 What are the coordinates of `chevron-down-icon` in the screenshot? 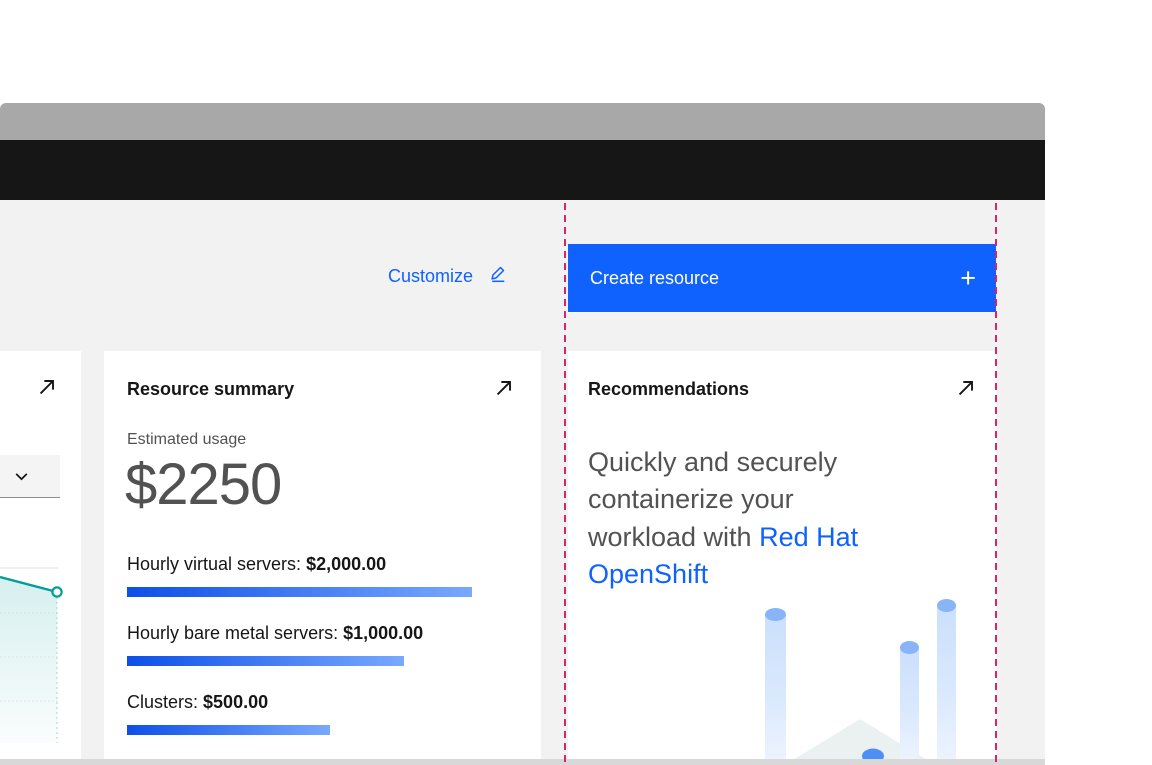 It's located at (21, 477).